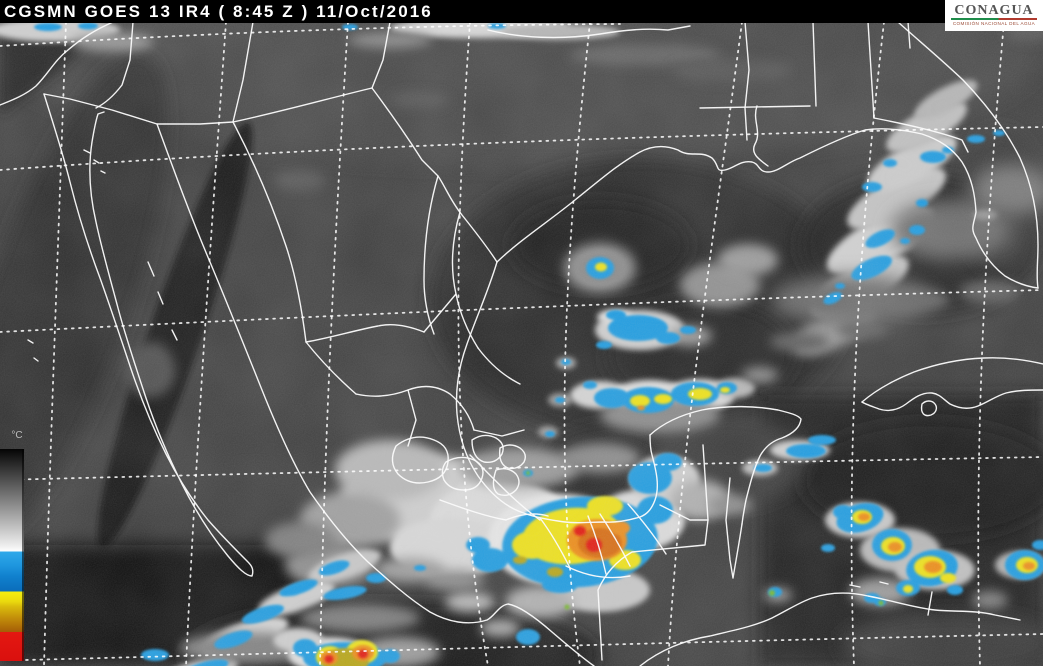  I want to click on temperature-colorbar: °C, so click(13, 545).